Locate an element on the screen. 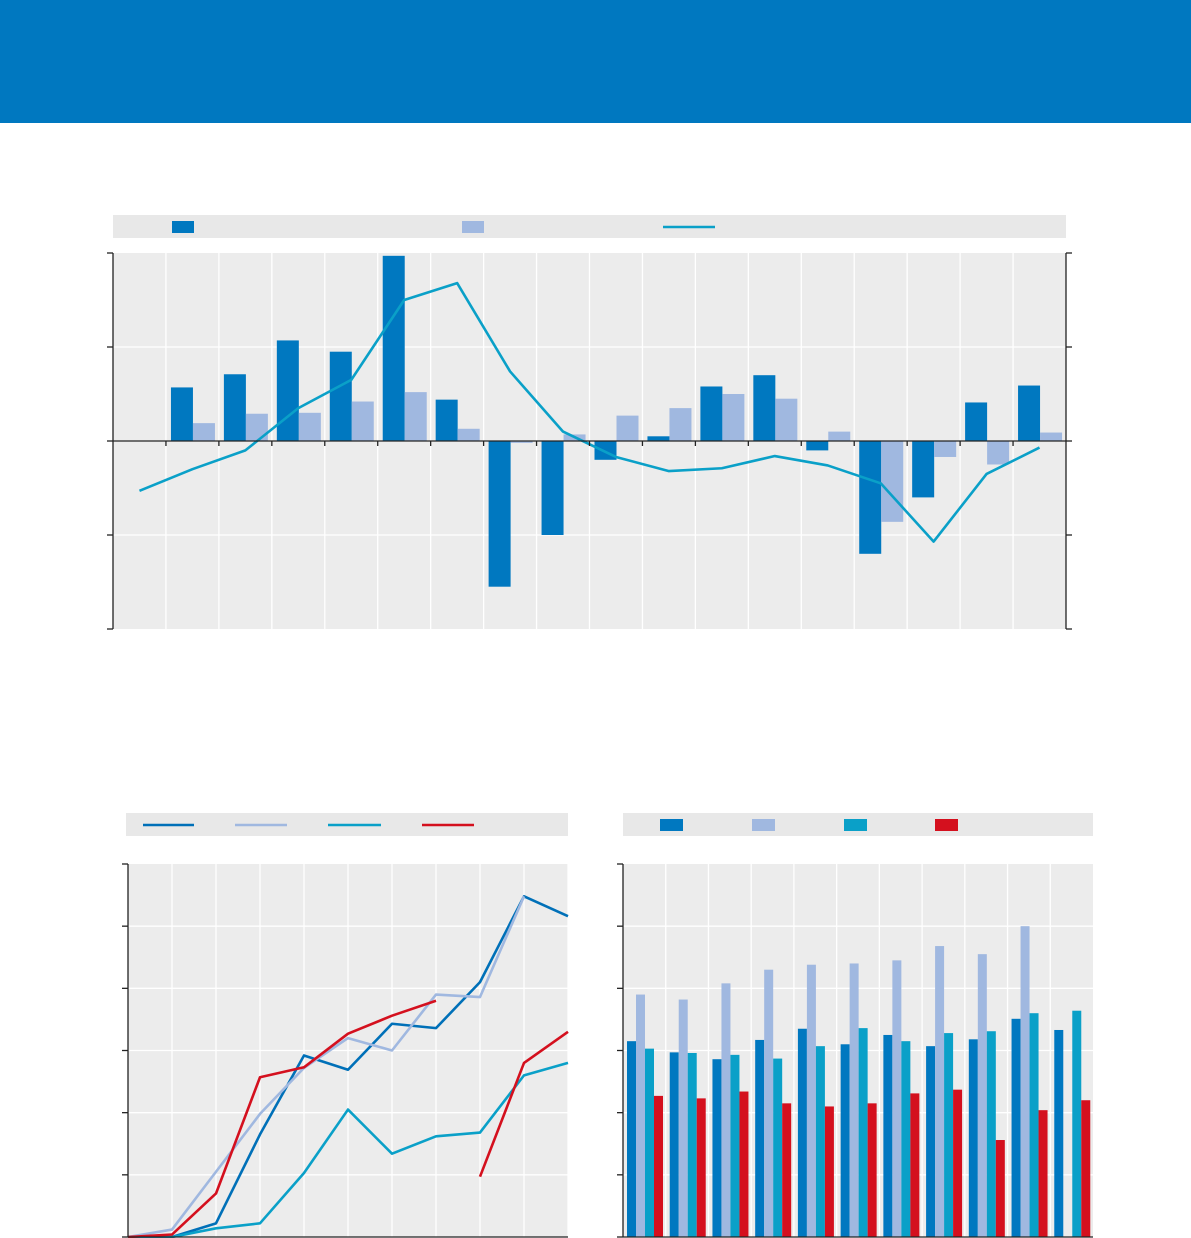 The width and height of the screenshot is (1191, 1238). header-band is located at coordinates (595, 61).